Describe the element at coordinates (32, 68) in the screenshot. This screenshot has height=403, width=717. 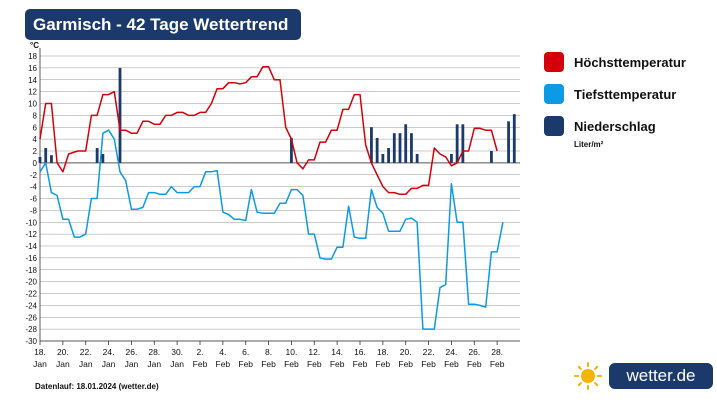
I see `y-tick-label: 16` at that location.